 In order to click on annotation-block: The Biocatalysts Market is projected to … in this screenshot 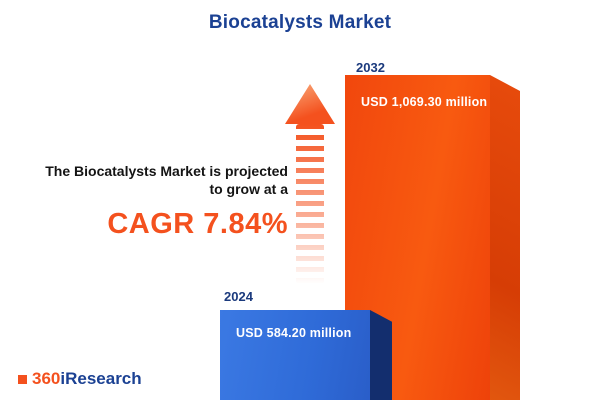, I will do `click(144, 203)`.